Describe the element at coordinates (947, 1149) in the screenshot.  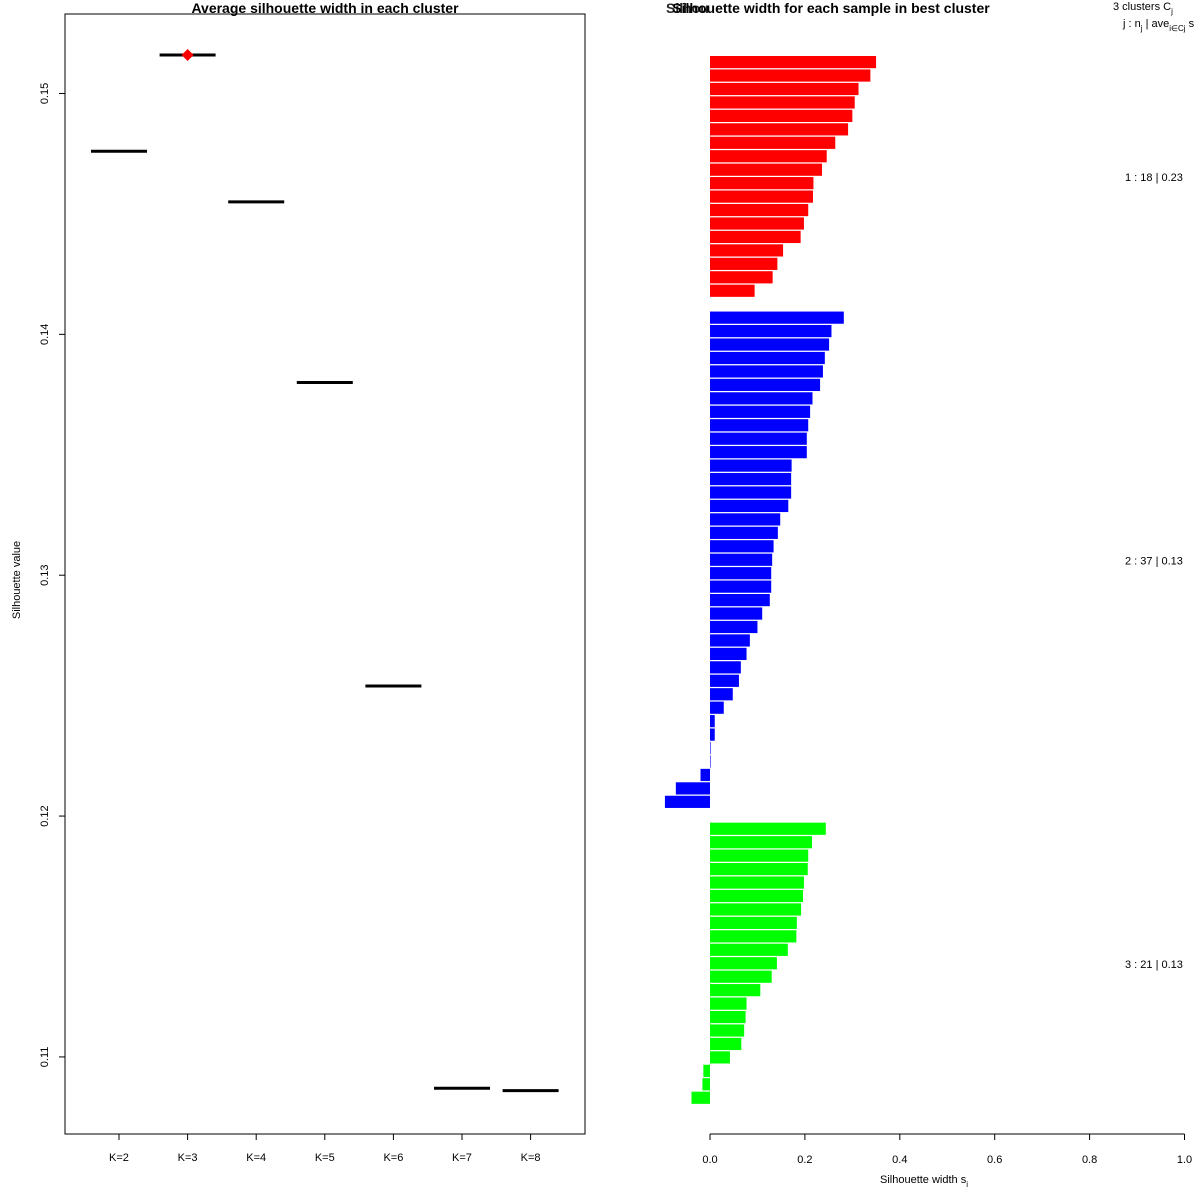
I see `right-x-axis: 0.0 0.2 0.4 0.6 0.8 1.0` at that location.